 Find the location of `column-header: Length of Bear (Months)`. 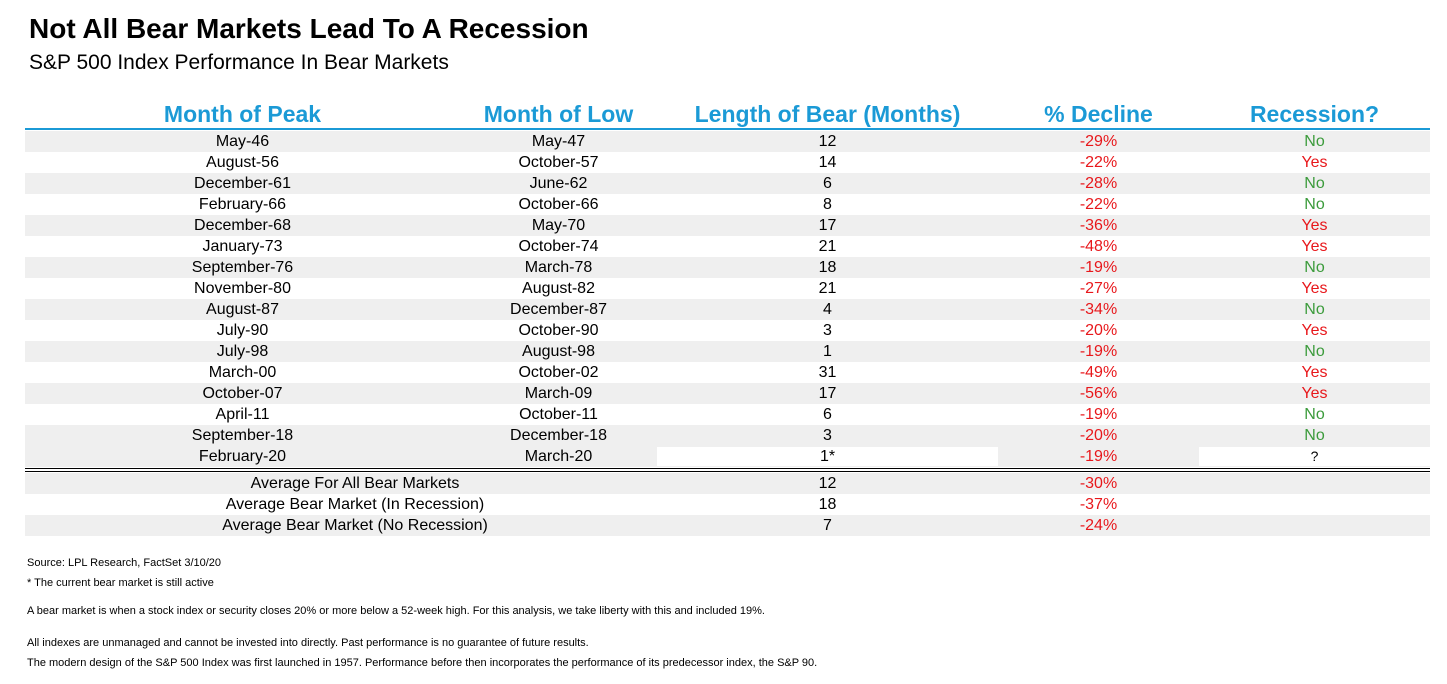

column-header: Length of Bear (Months) is located at coordinates (827, 114).